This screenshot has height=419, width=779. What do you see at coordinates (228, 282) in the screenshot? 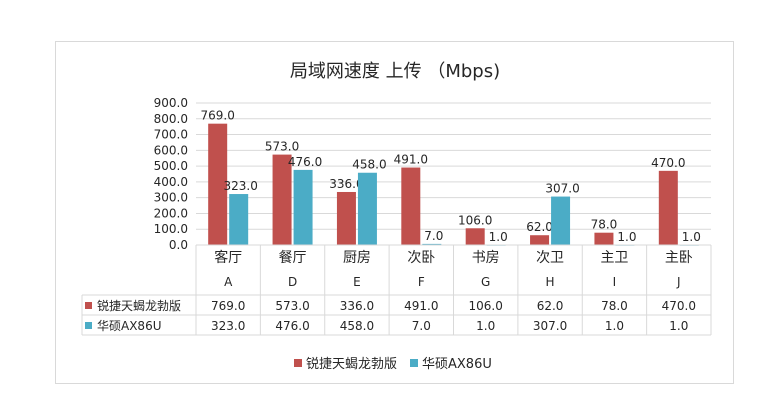
I see `category-code: A` at bounding box center [228, 282].